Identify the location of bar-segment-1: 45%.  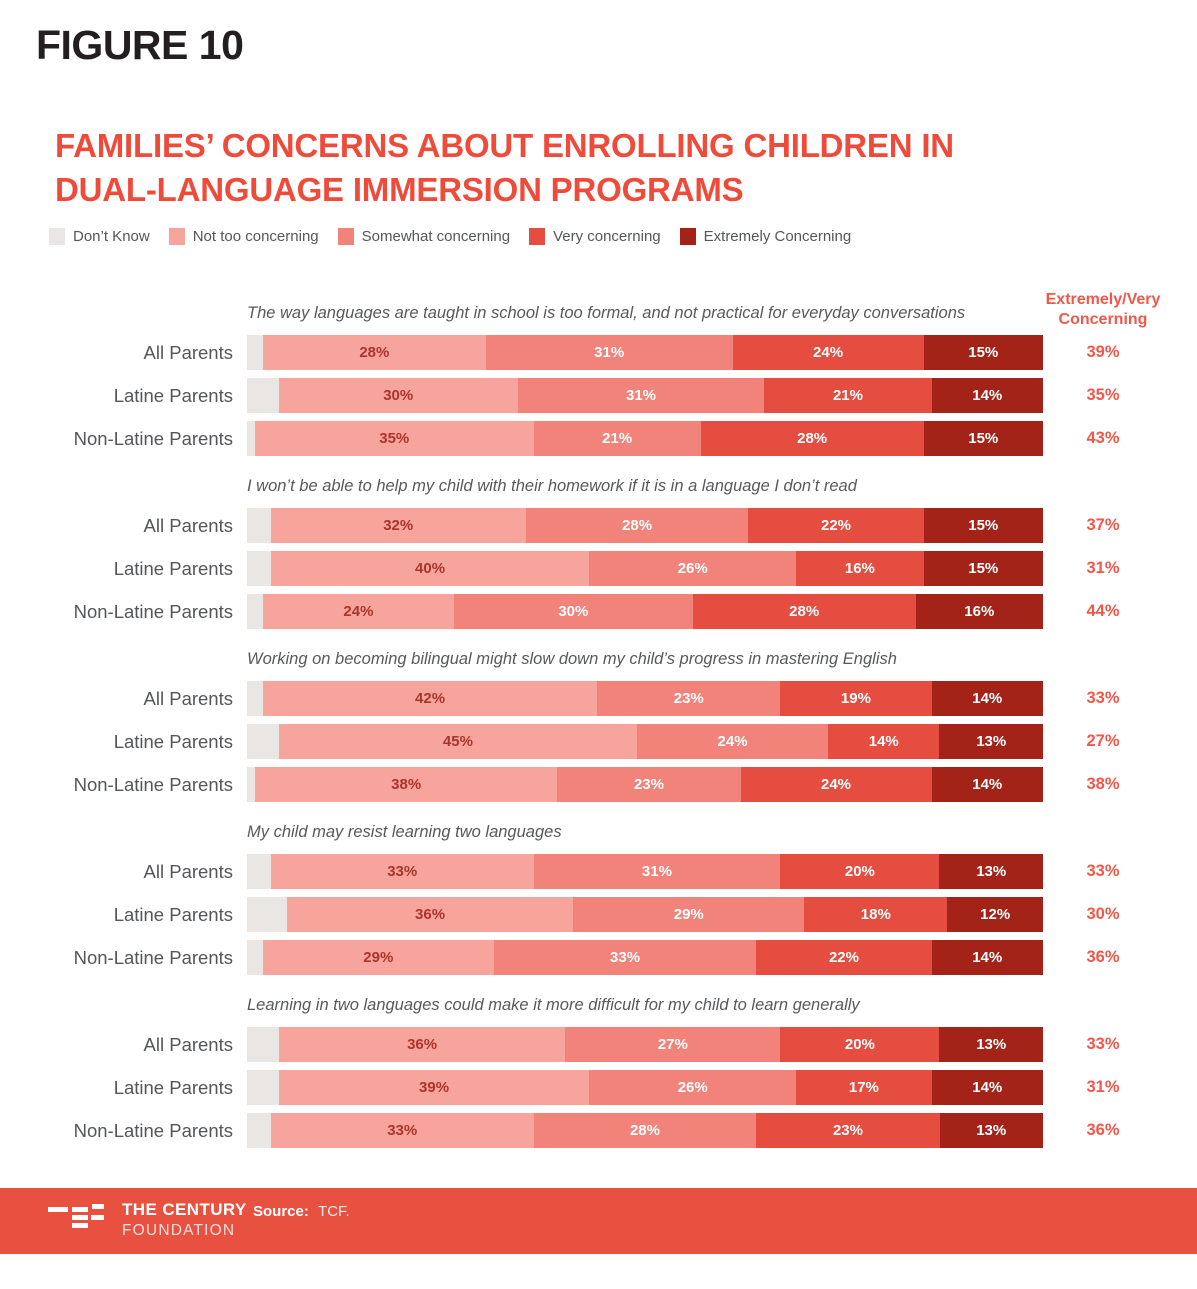
(458, 741).